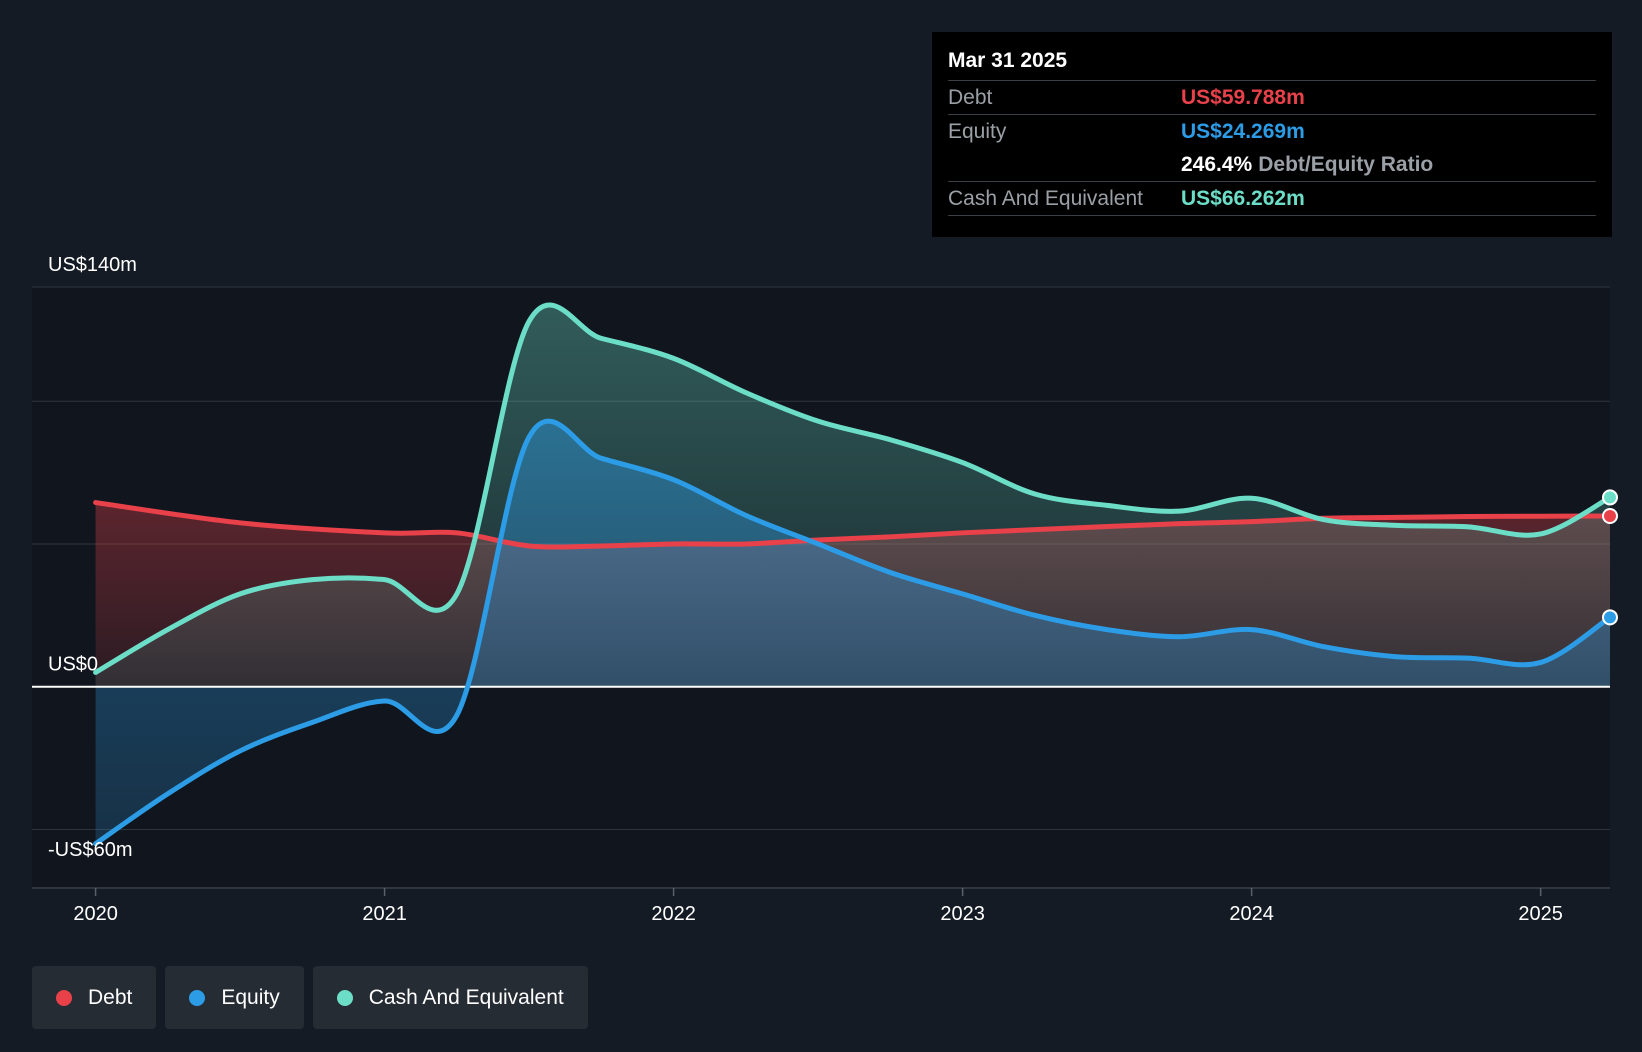 This screenshot has width=1642, height=1052. I want to click on tooltip-cash-label: Cash And Equivalent, so click(1045, 198).